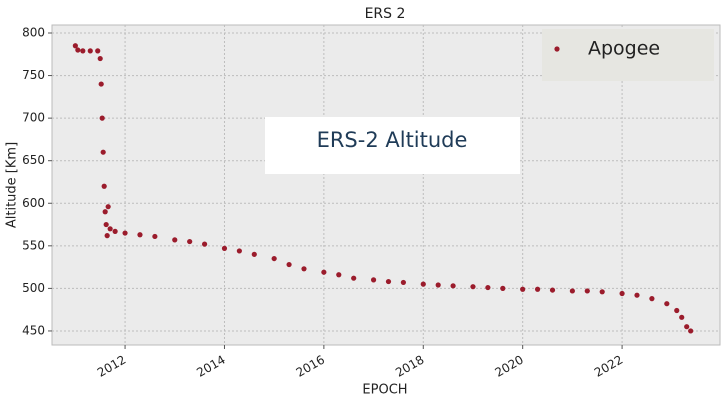 This screenshot has height=404, width=726. What do you see at coordinates (33, 330) in the screenshot?
I see `y-tick-label: 450` at bounding box center [33, 330].